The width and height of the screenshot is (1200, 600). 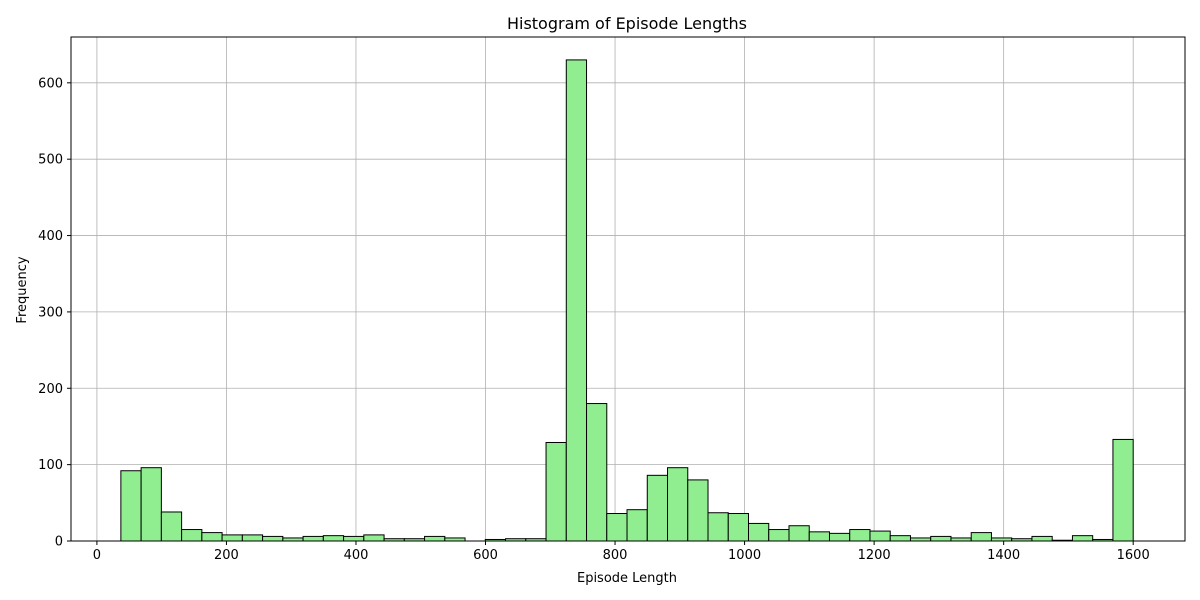 What do you see at coordinates (226, 555) in the screenshot?
I see `x-tick-label: 200` at bounding box center [226, 555].